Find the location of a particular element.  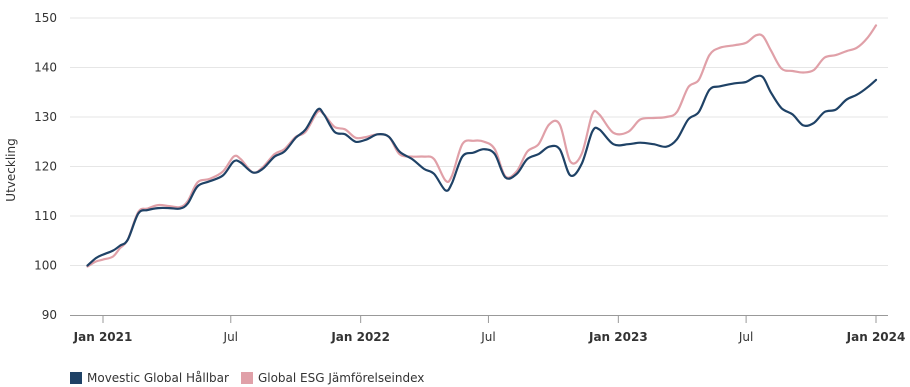

legend-item-series-1: Global ESG Jämförelseindex is located at coordinates (332, 378).